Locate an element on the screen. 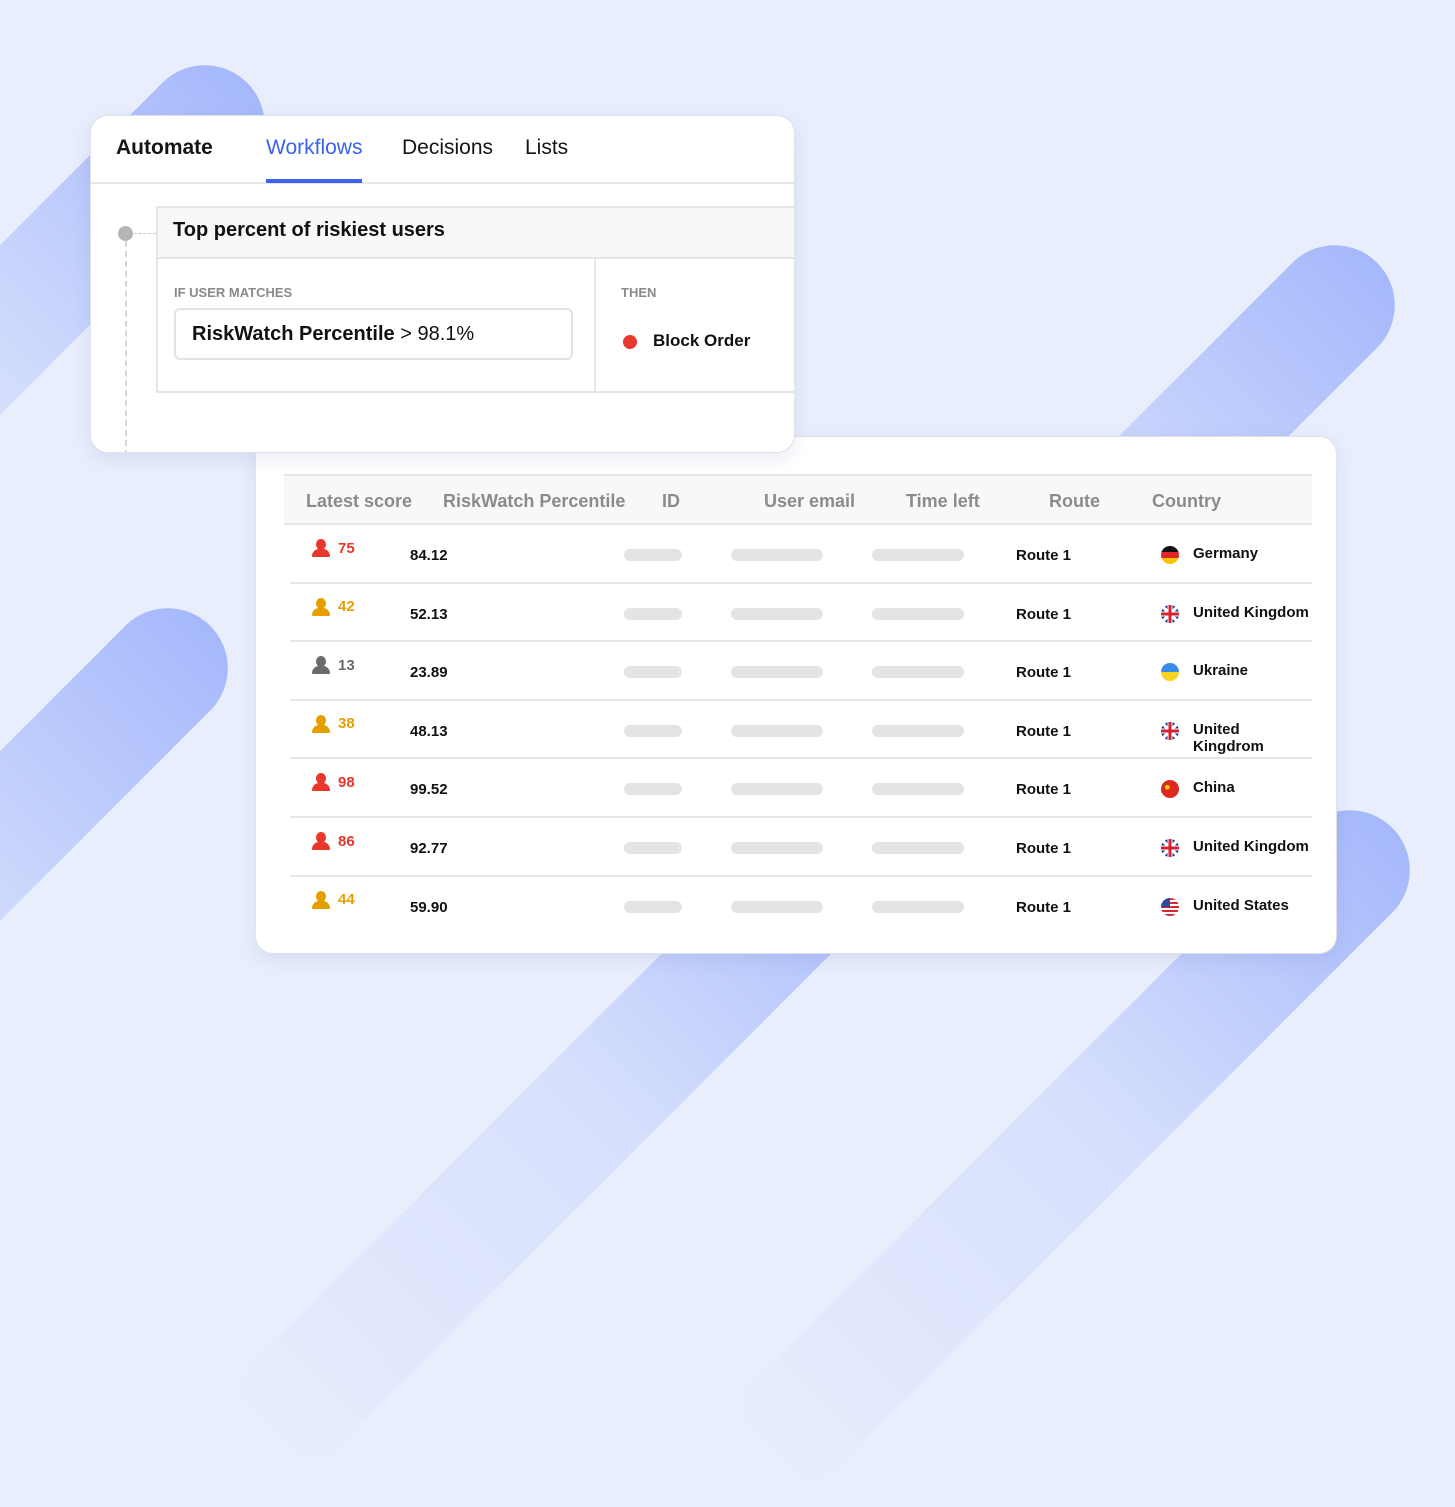  country-value: China is located at coordinates (1214, 788).